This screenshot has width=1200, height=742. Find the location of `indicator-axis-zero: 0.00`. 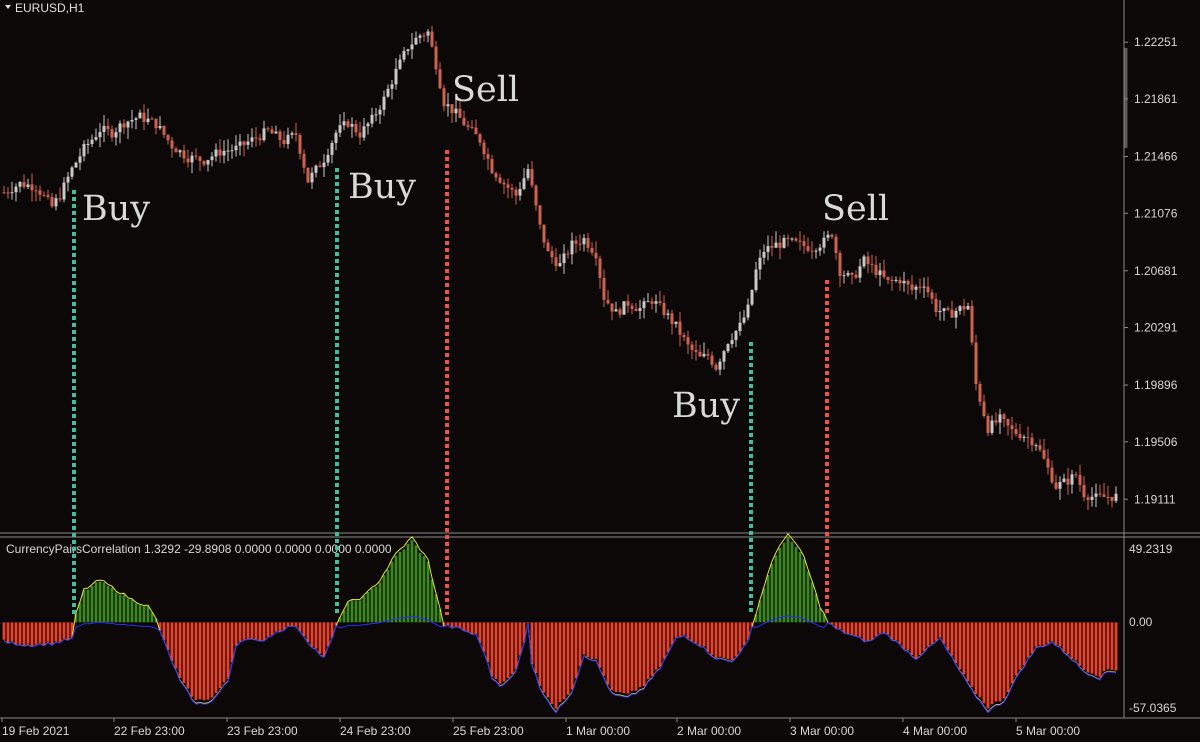

indicator-axis-zero: 0.00 is located at coordinates (1141, 622).